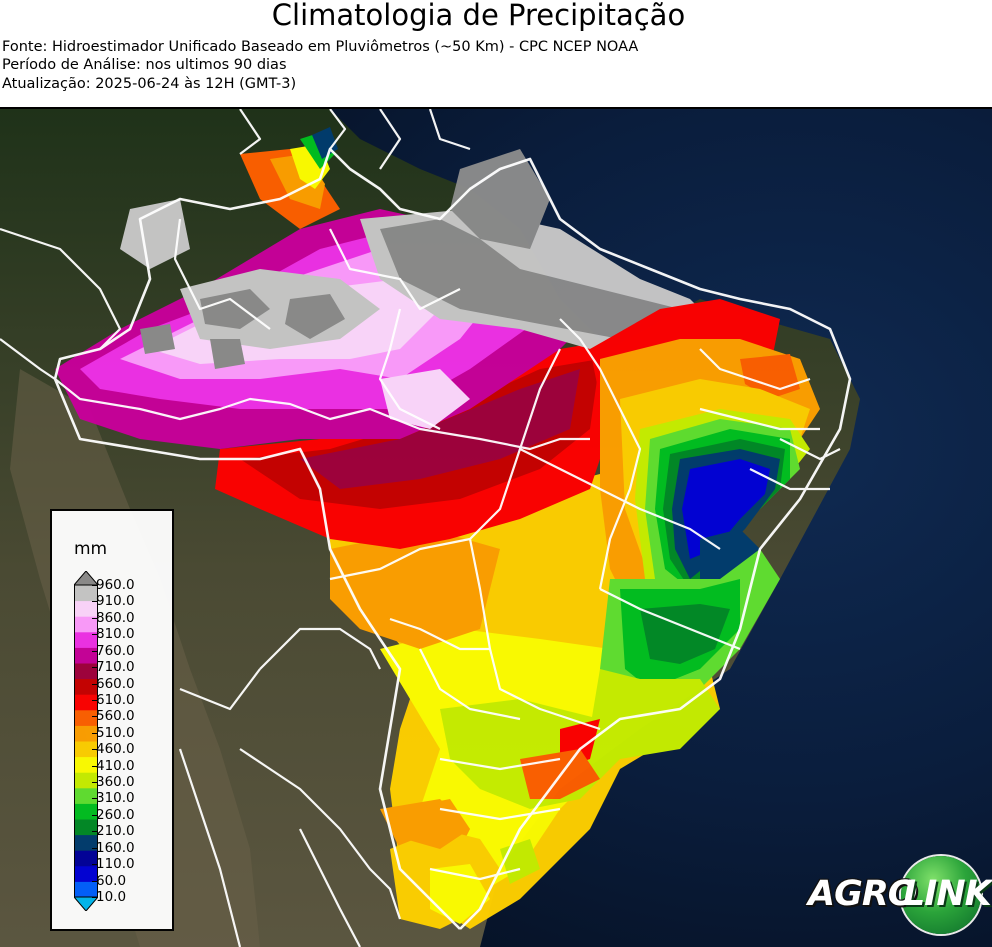 The image size is (992, 947). Describe the element at coordinates (863, 894) in the screenshot. I see `logo-agro-text: AGRO` at that location.